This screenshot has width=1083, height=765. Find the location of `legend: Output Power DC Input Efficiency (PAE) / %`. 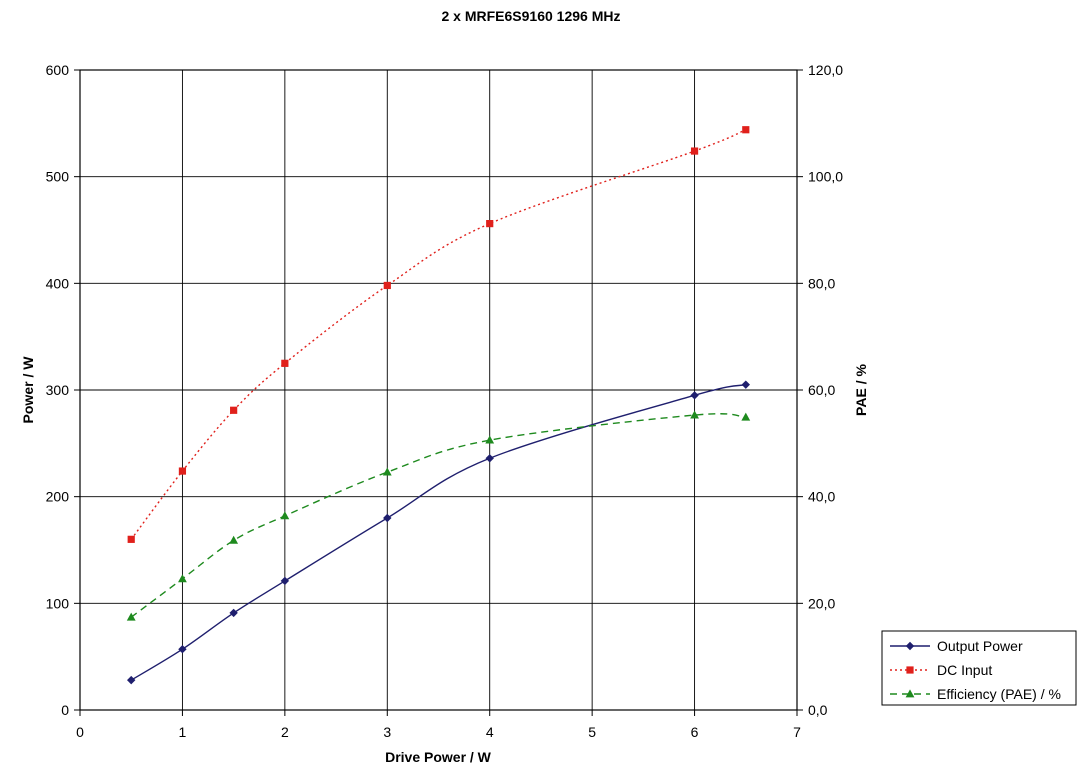

legend: Output Power DC Input Efficiency (PAE) / % is located at coordinates (979, 668).